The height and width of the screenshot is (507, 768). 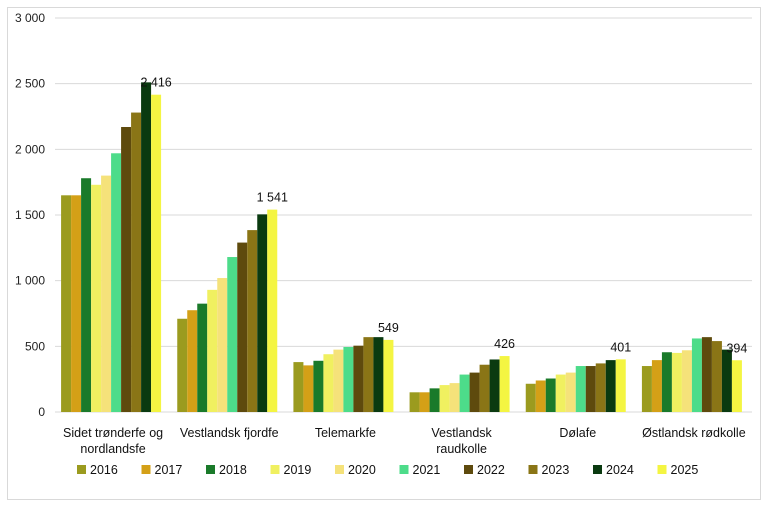 What do you see at coordinates (620, 347) in the screenshot?
I see `data-label: 401` at bounding box center [620, 347].